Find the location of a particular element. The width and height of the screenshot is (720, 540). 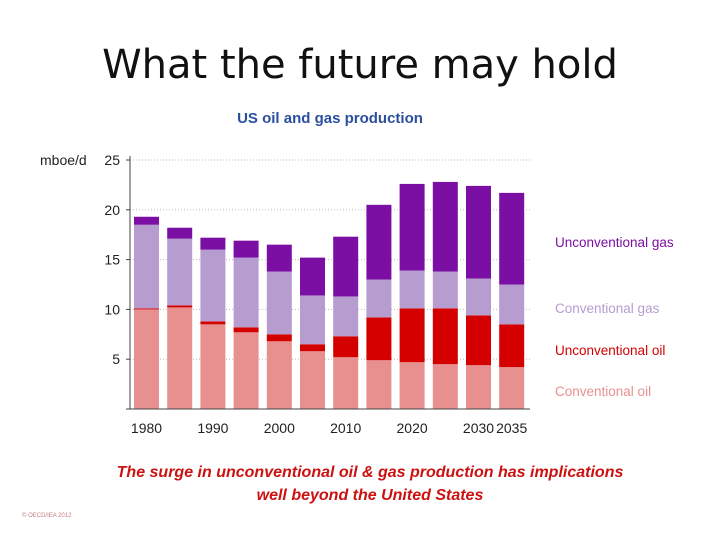

bar-2000-unconventional-oil is located at coordinates (279, 338).